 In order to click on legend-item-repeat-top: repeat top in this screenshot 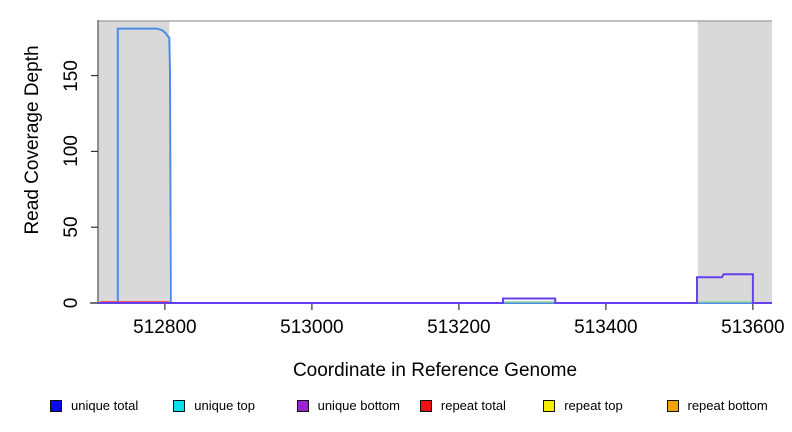, I will do `click(583, 405)`.